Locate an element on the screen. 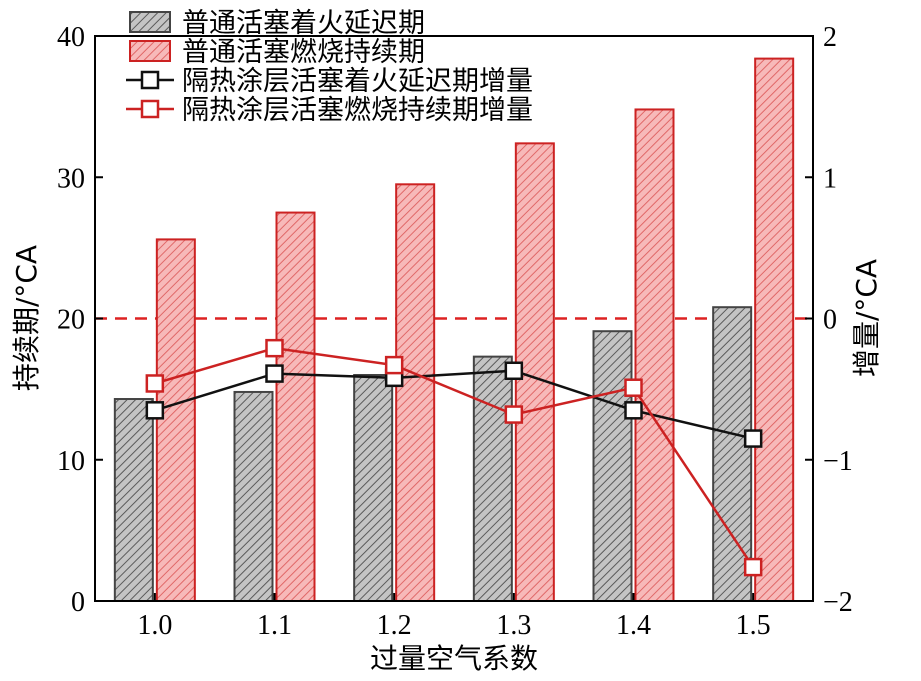  legend-label-3: 隔热涂层活塞燃烧持续期增量 is located at coordinates (357, 110).